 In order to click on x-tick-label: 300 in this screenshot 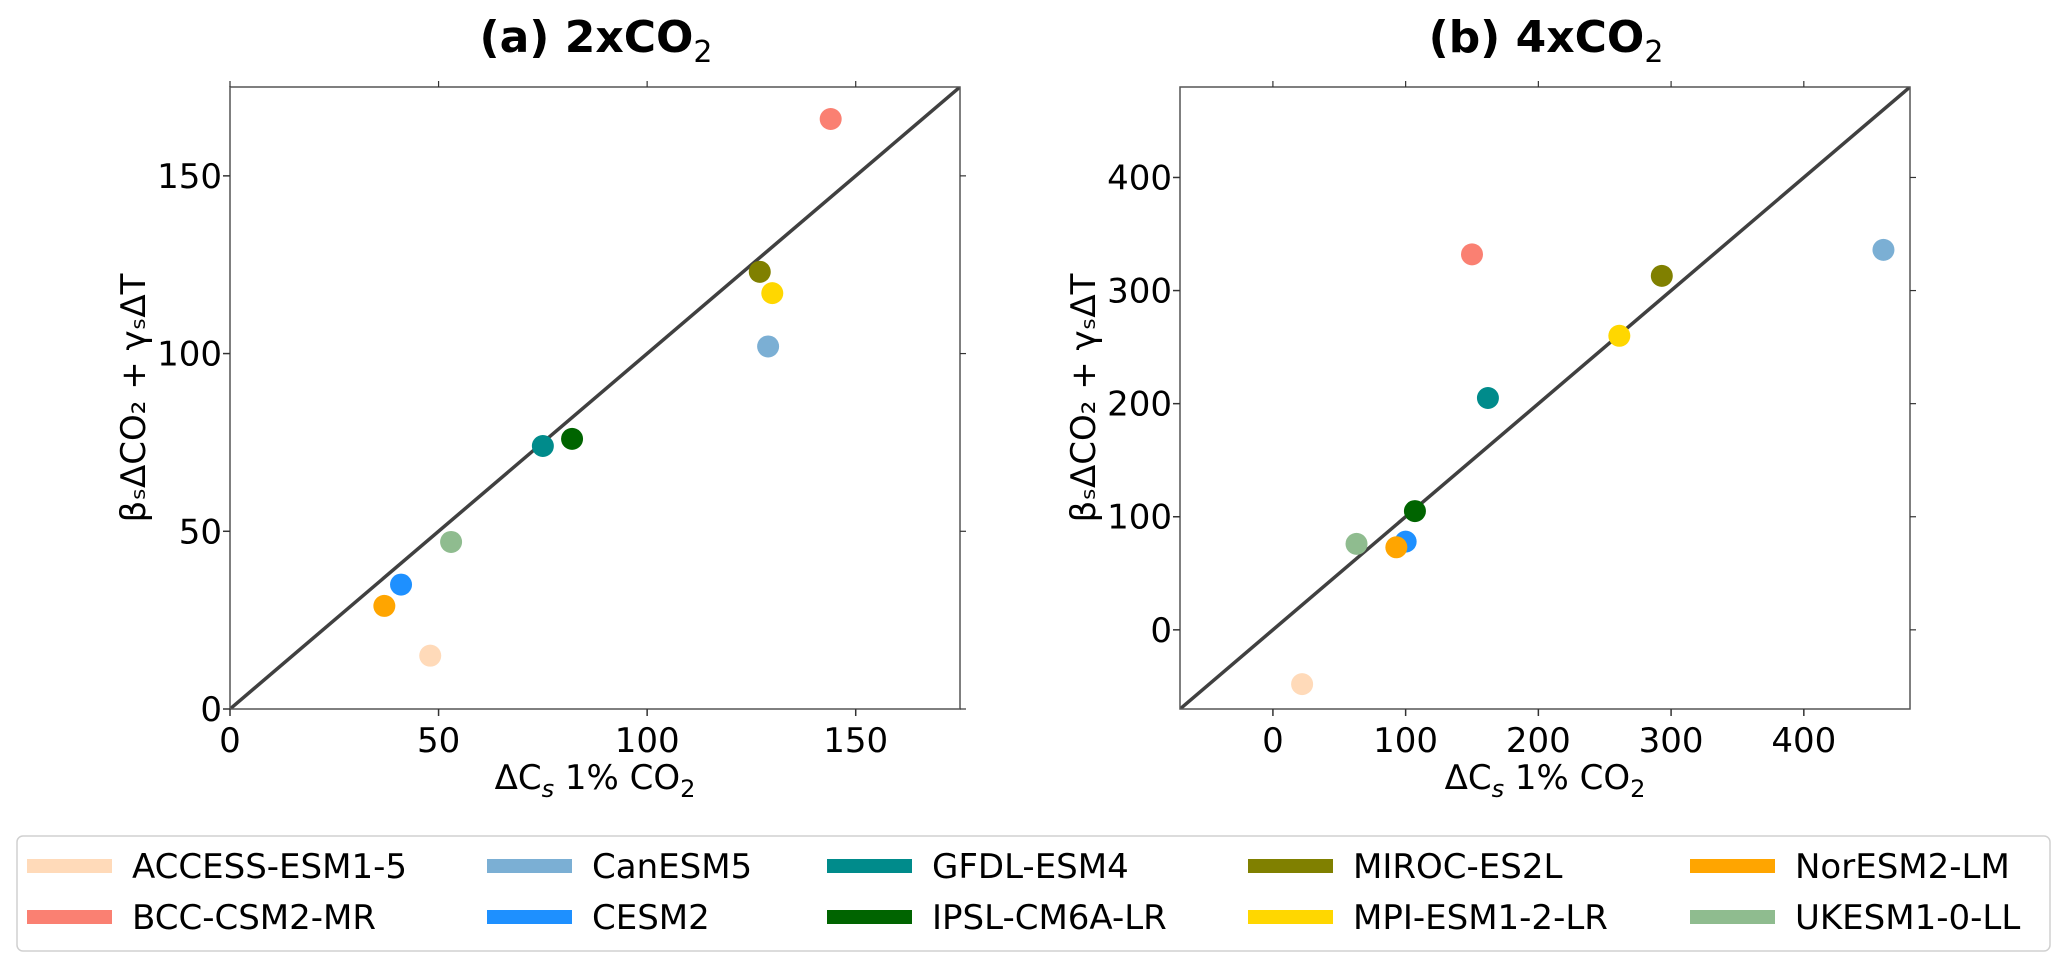, I will do `click(1671, 741)`.